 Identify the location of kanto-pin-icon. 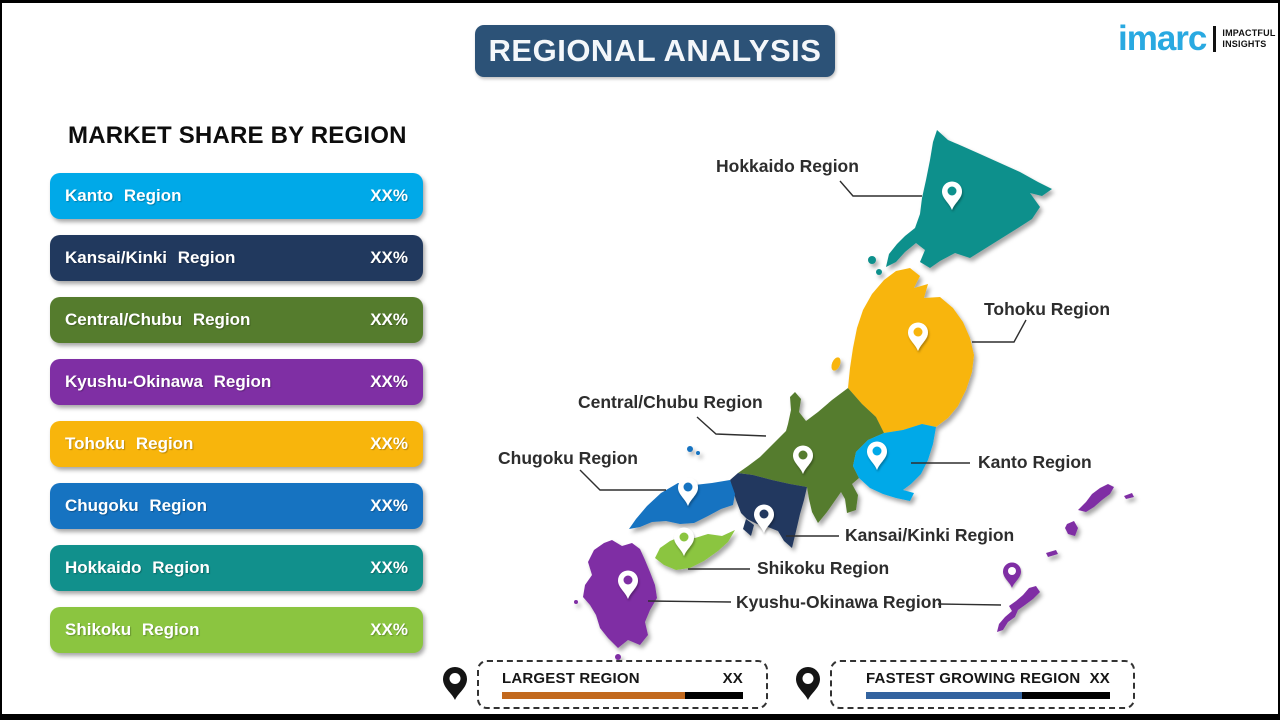
(877, 455).